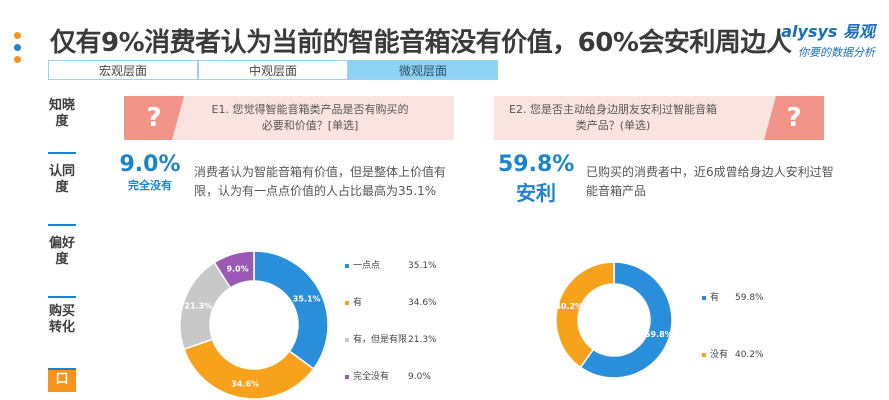  Describe the element at coordinates (536, 193) in the screenshot. I see `stat-label: 安利` at that location.